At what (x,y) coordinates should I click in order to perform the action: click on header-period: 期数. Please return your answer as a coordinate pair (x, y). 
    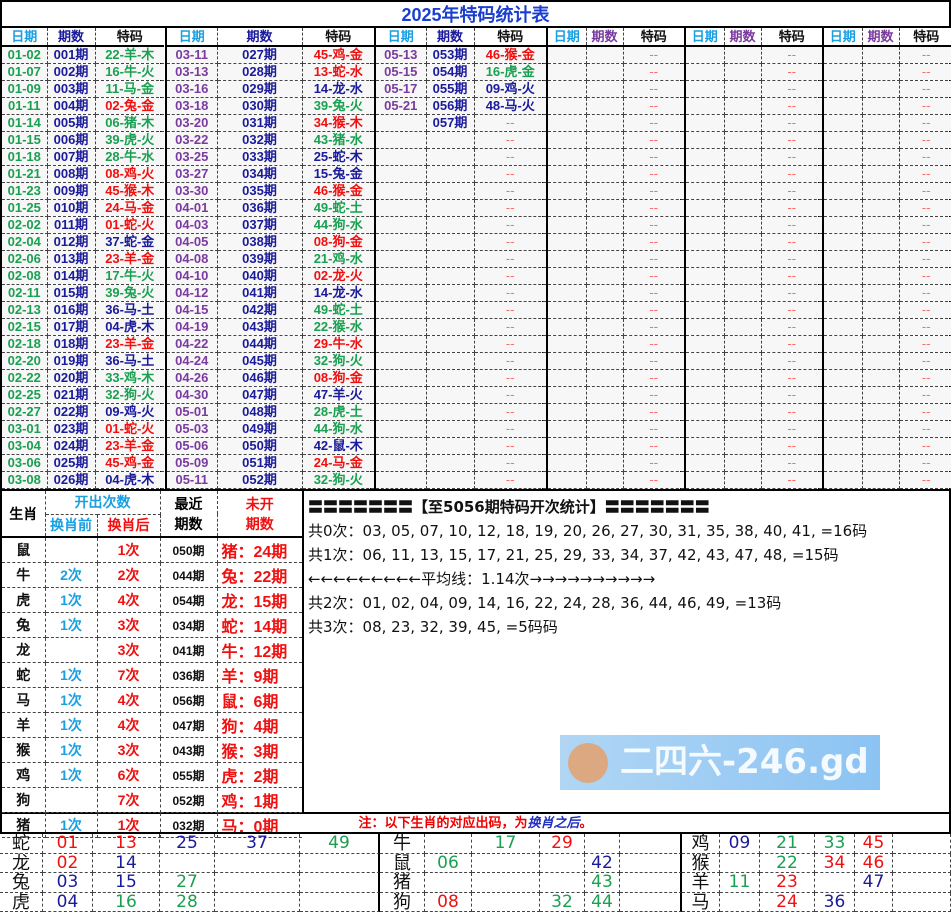
    Looking at the image, I should click on (881, 37).